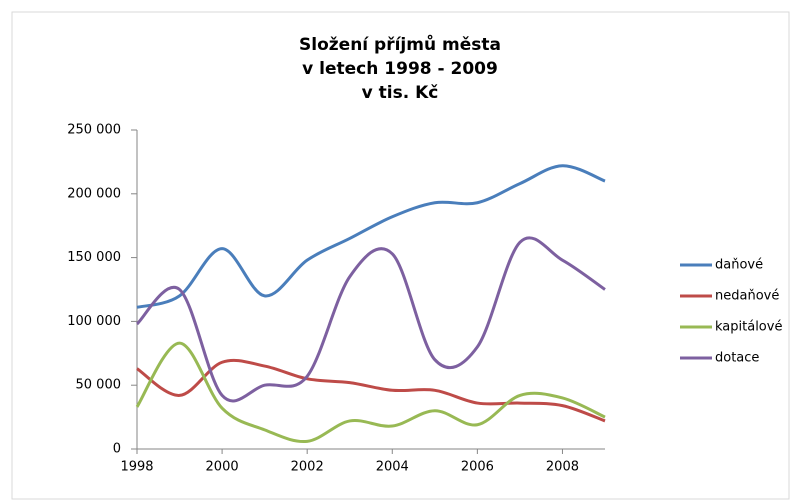 The image size is (801, 500). What do you see at coordinates (748, 327) in the screenshot?
I see `legend-label: kapitálové` at bounding box center [748, 327].